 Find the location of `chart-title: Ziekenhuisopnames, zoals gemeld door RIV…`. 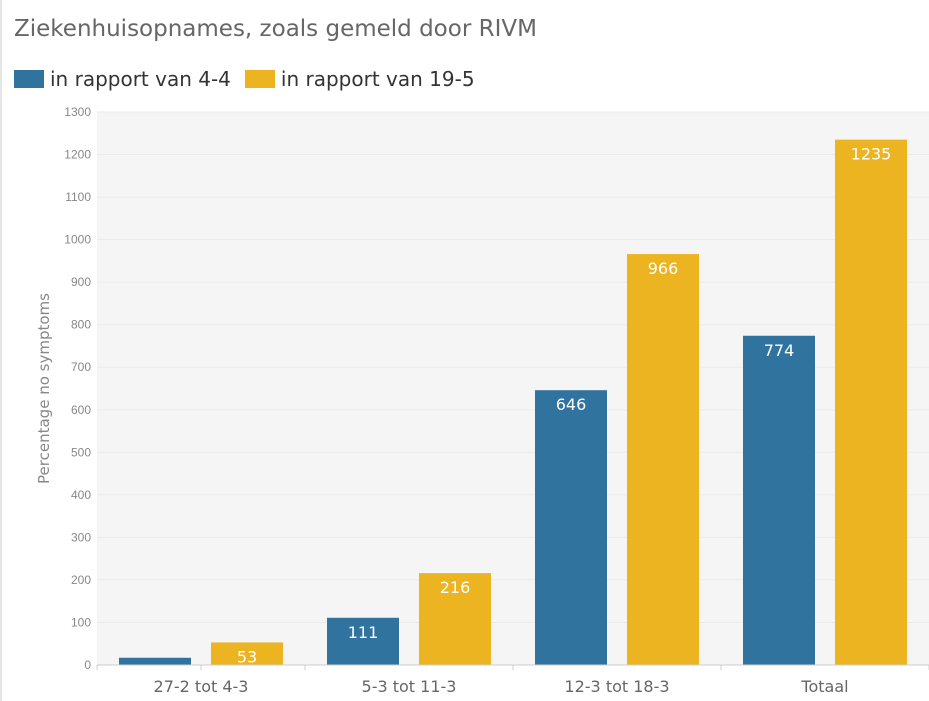

chart-title: Ziekenhuisopnames, zoals gemeld door RIV… is located at coordinates (275, 29).